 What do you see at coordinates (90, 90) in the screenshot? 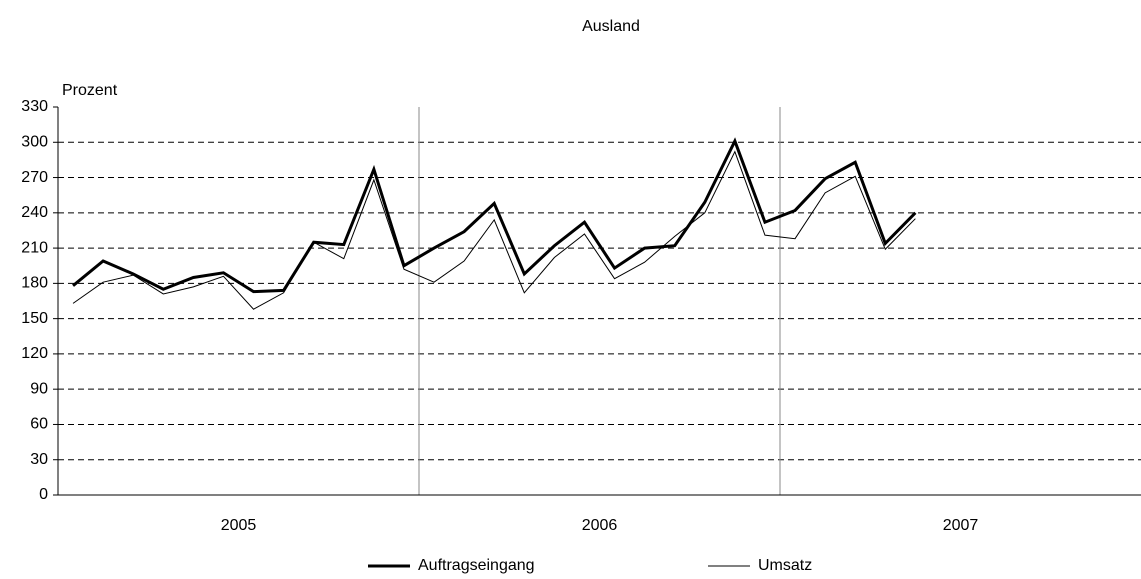
I see `y-axis-label: Prozent` at bounding box center [90, 90].